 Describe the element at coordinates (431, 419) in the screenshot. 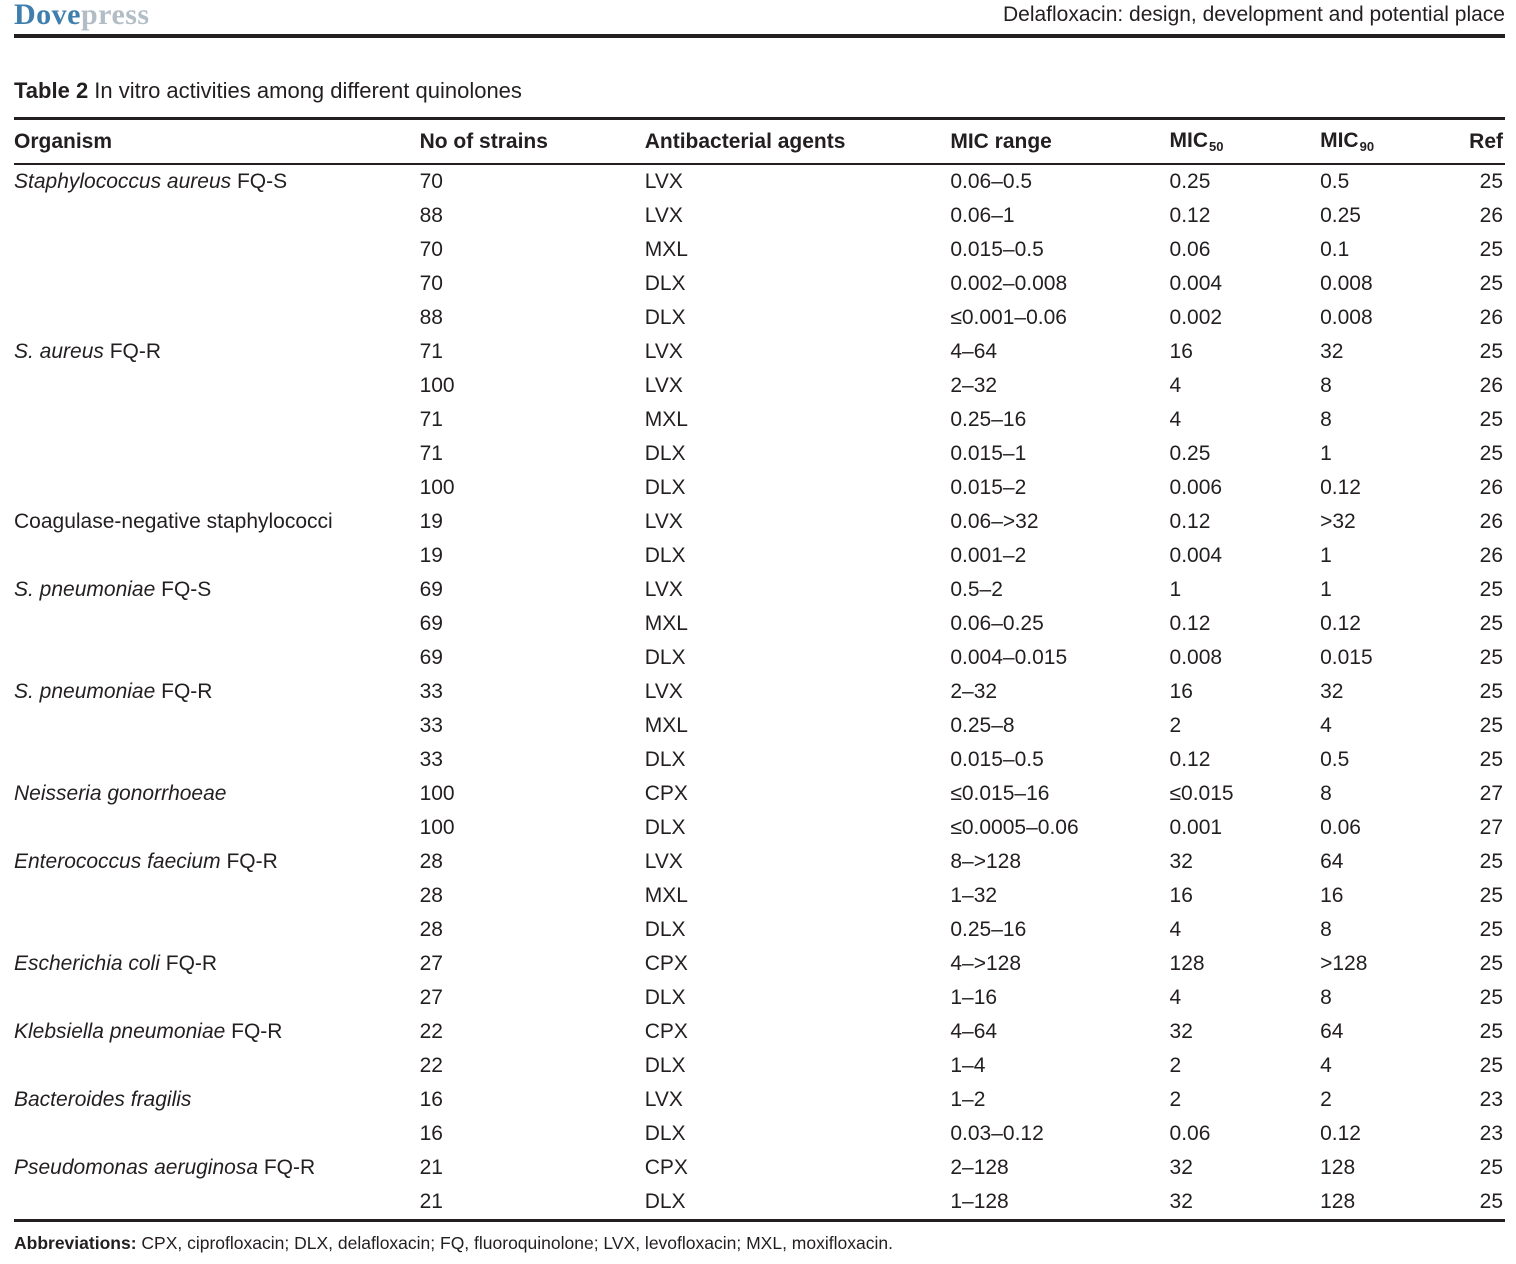

I see `strains-cell: 71` at that location.